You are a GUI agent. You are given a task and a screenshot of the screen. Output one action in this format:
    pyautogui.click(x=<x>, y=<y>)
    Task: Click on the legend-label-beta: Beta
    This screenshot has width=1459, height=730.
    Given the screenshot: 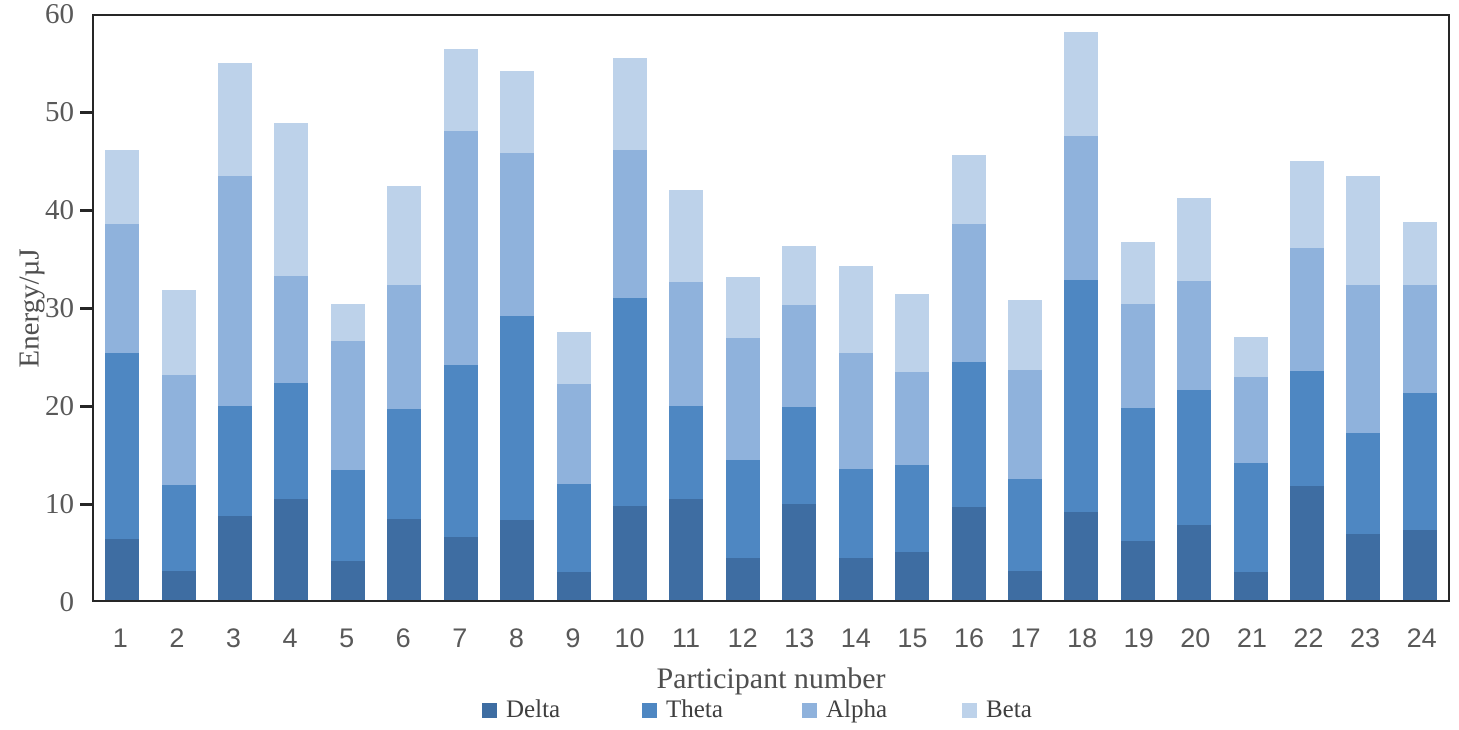 What is the action you would take?
    pyautogui.click(x=1009, y=709)
    